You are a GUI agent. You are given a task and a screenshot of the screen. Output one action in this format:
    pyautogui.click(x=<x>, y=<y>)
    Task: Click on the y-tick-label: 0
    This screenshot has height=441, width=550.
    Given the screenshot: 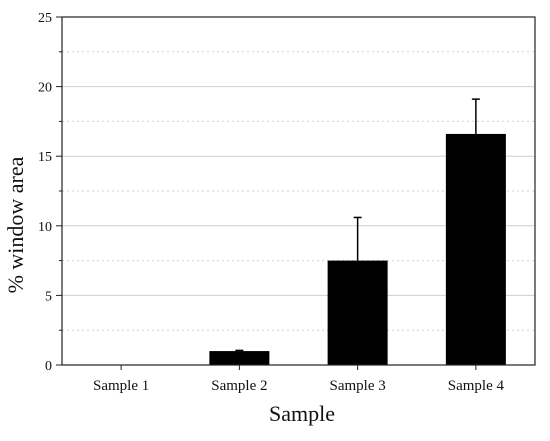 What is the action you would take?
    pyautogui.click(x=48, y=366)
    